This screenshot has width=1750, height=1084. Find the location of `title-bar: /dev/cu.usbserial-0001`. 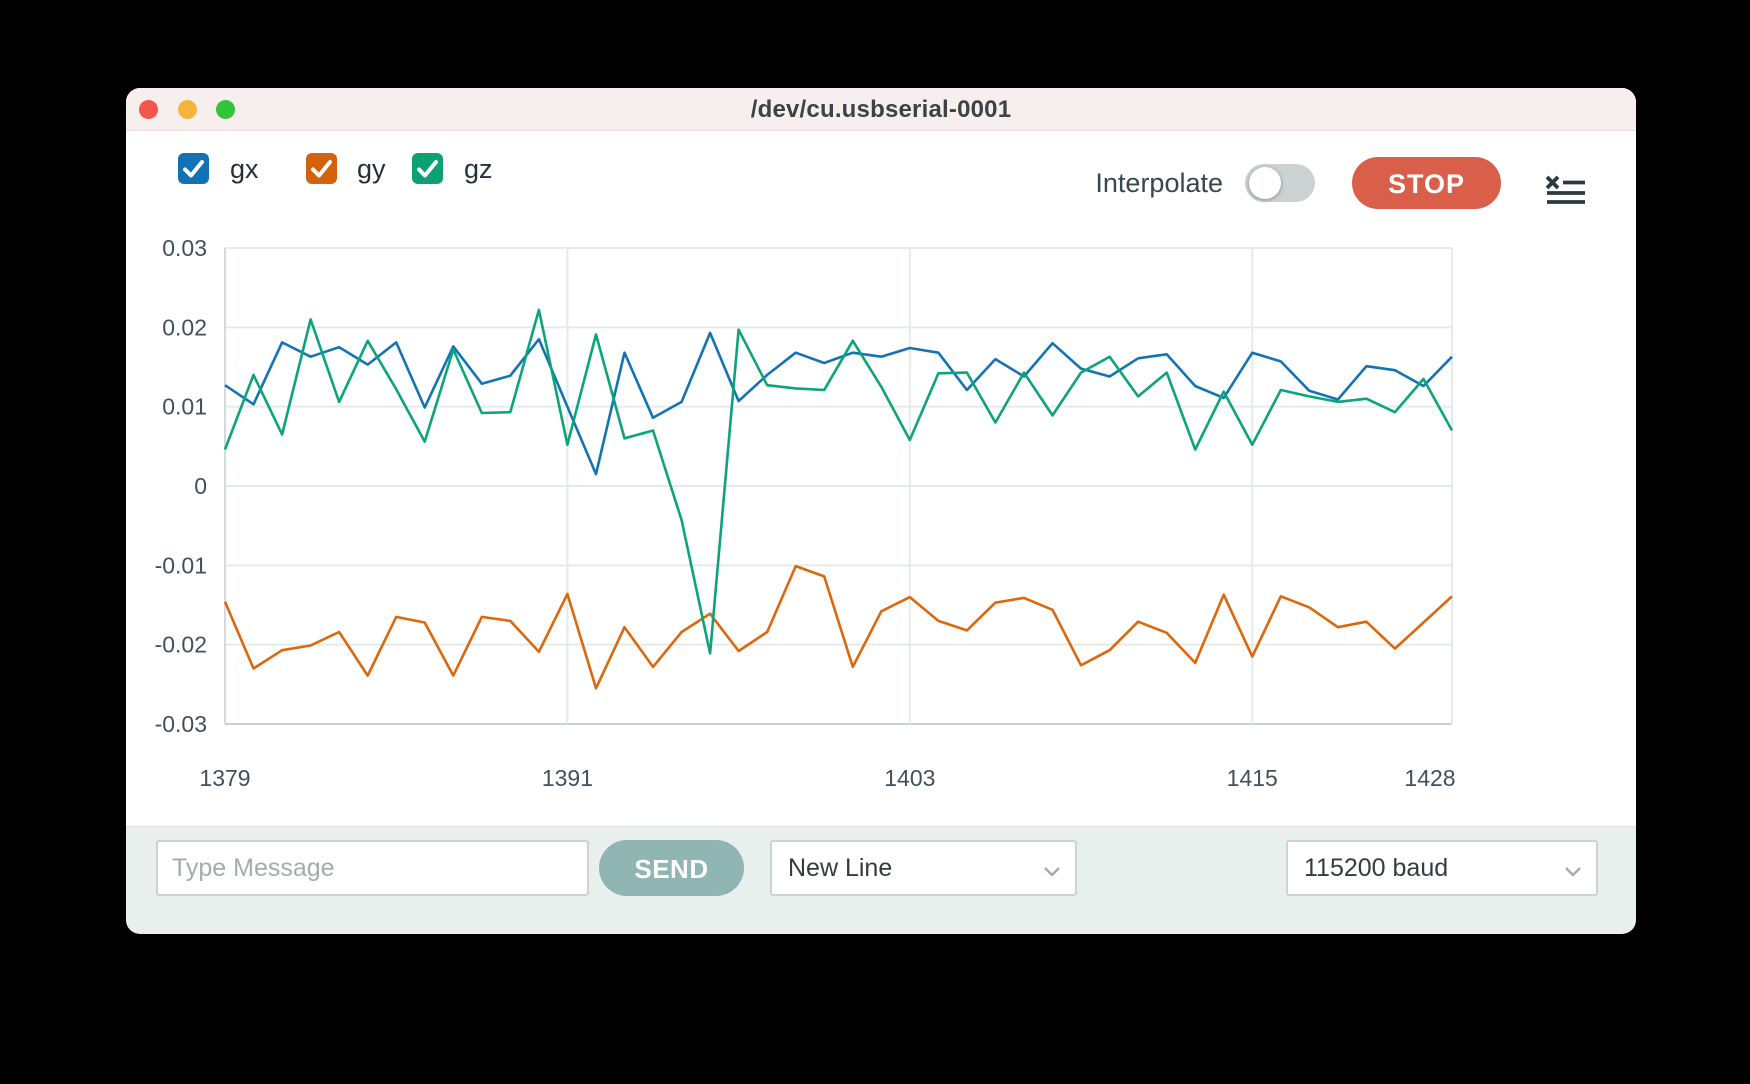

title-bar: /dev/cu.usbserial-0001 is located at coordinates (881, 109).